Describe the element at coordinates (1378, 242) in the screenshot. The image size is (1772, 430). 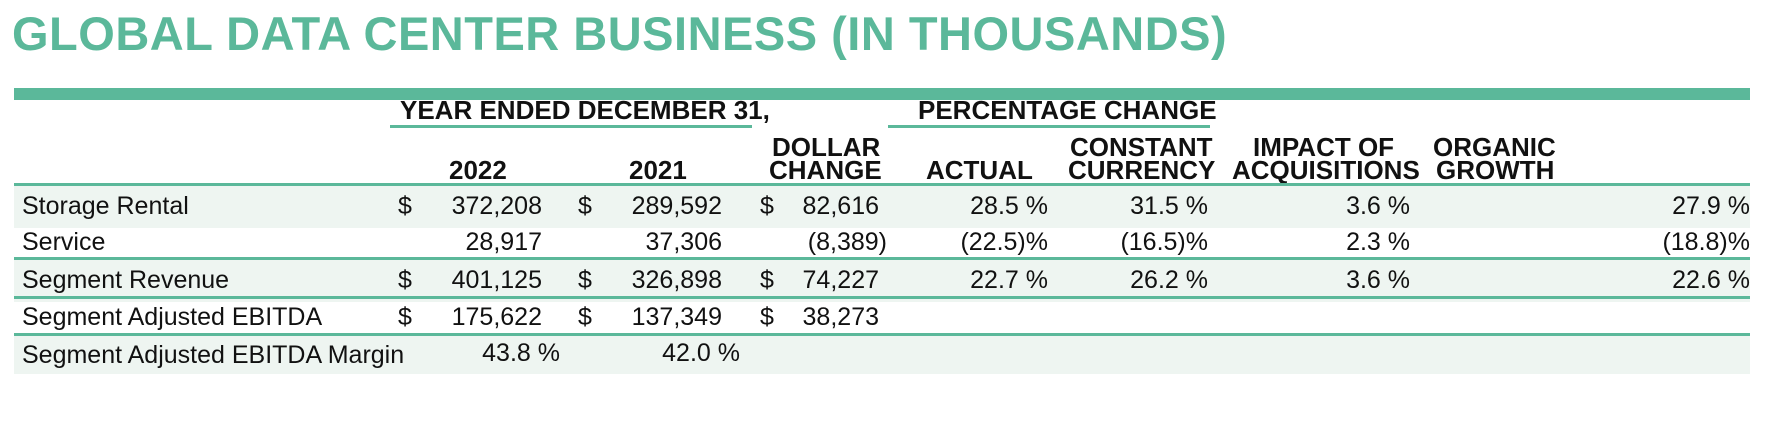
I see `value-impact-acquisitions: 2.3 %` at that location.